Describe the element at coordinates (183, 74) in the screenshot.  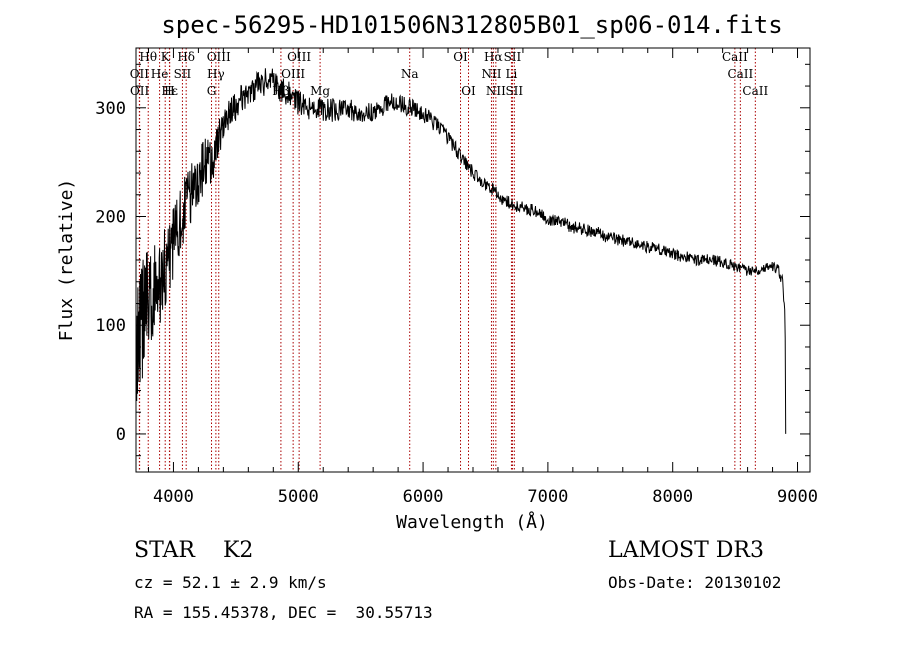
I see `marker-label-11: SII` at that location.